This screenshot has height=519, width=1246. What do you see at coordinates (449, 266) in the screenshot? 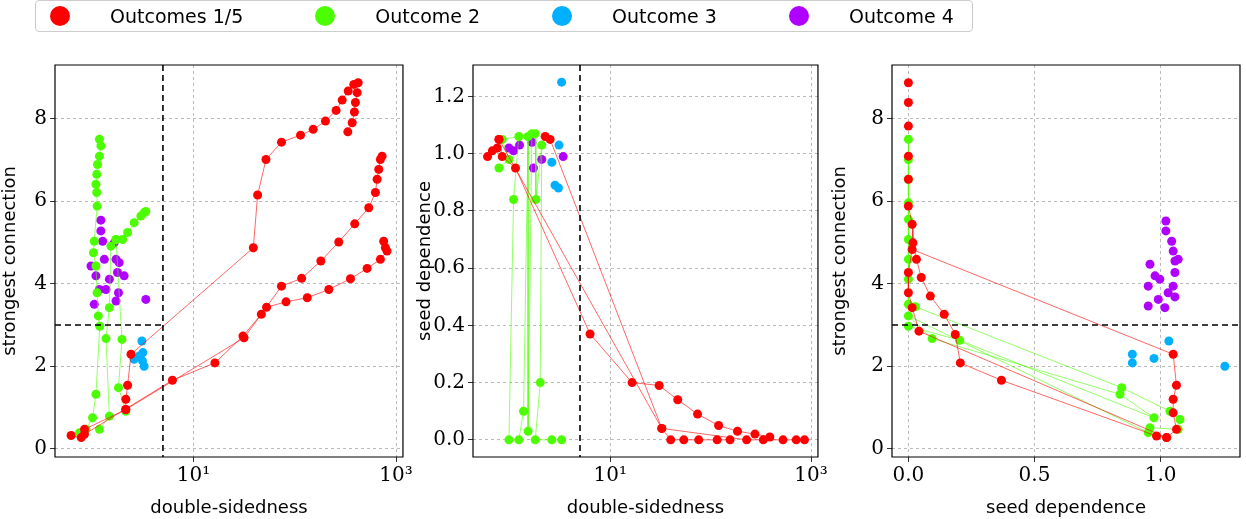
I see `y-tick-label: 0.6` at bounding box center [449, 266].